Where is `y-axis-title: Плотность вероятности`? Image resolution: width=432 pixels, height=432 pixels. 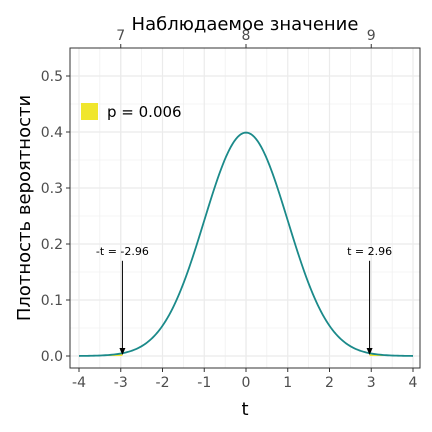
y-axis-title: Плотность вероятности is located at coordinates (24, 208).